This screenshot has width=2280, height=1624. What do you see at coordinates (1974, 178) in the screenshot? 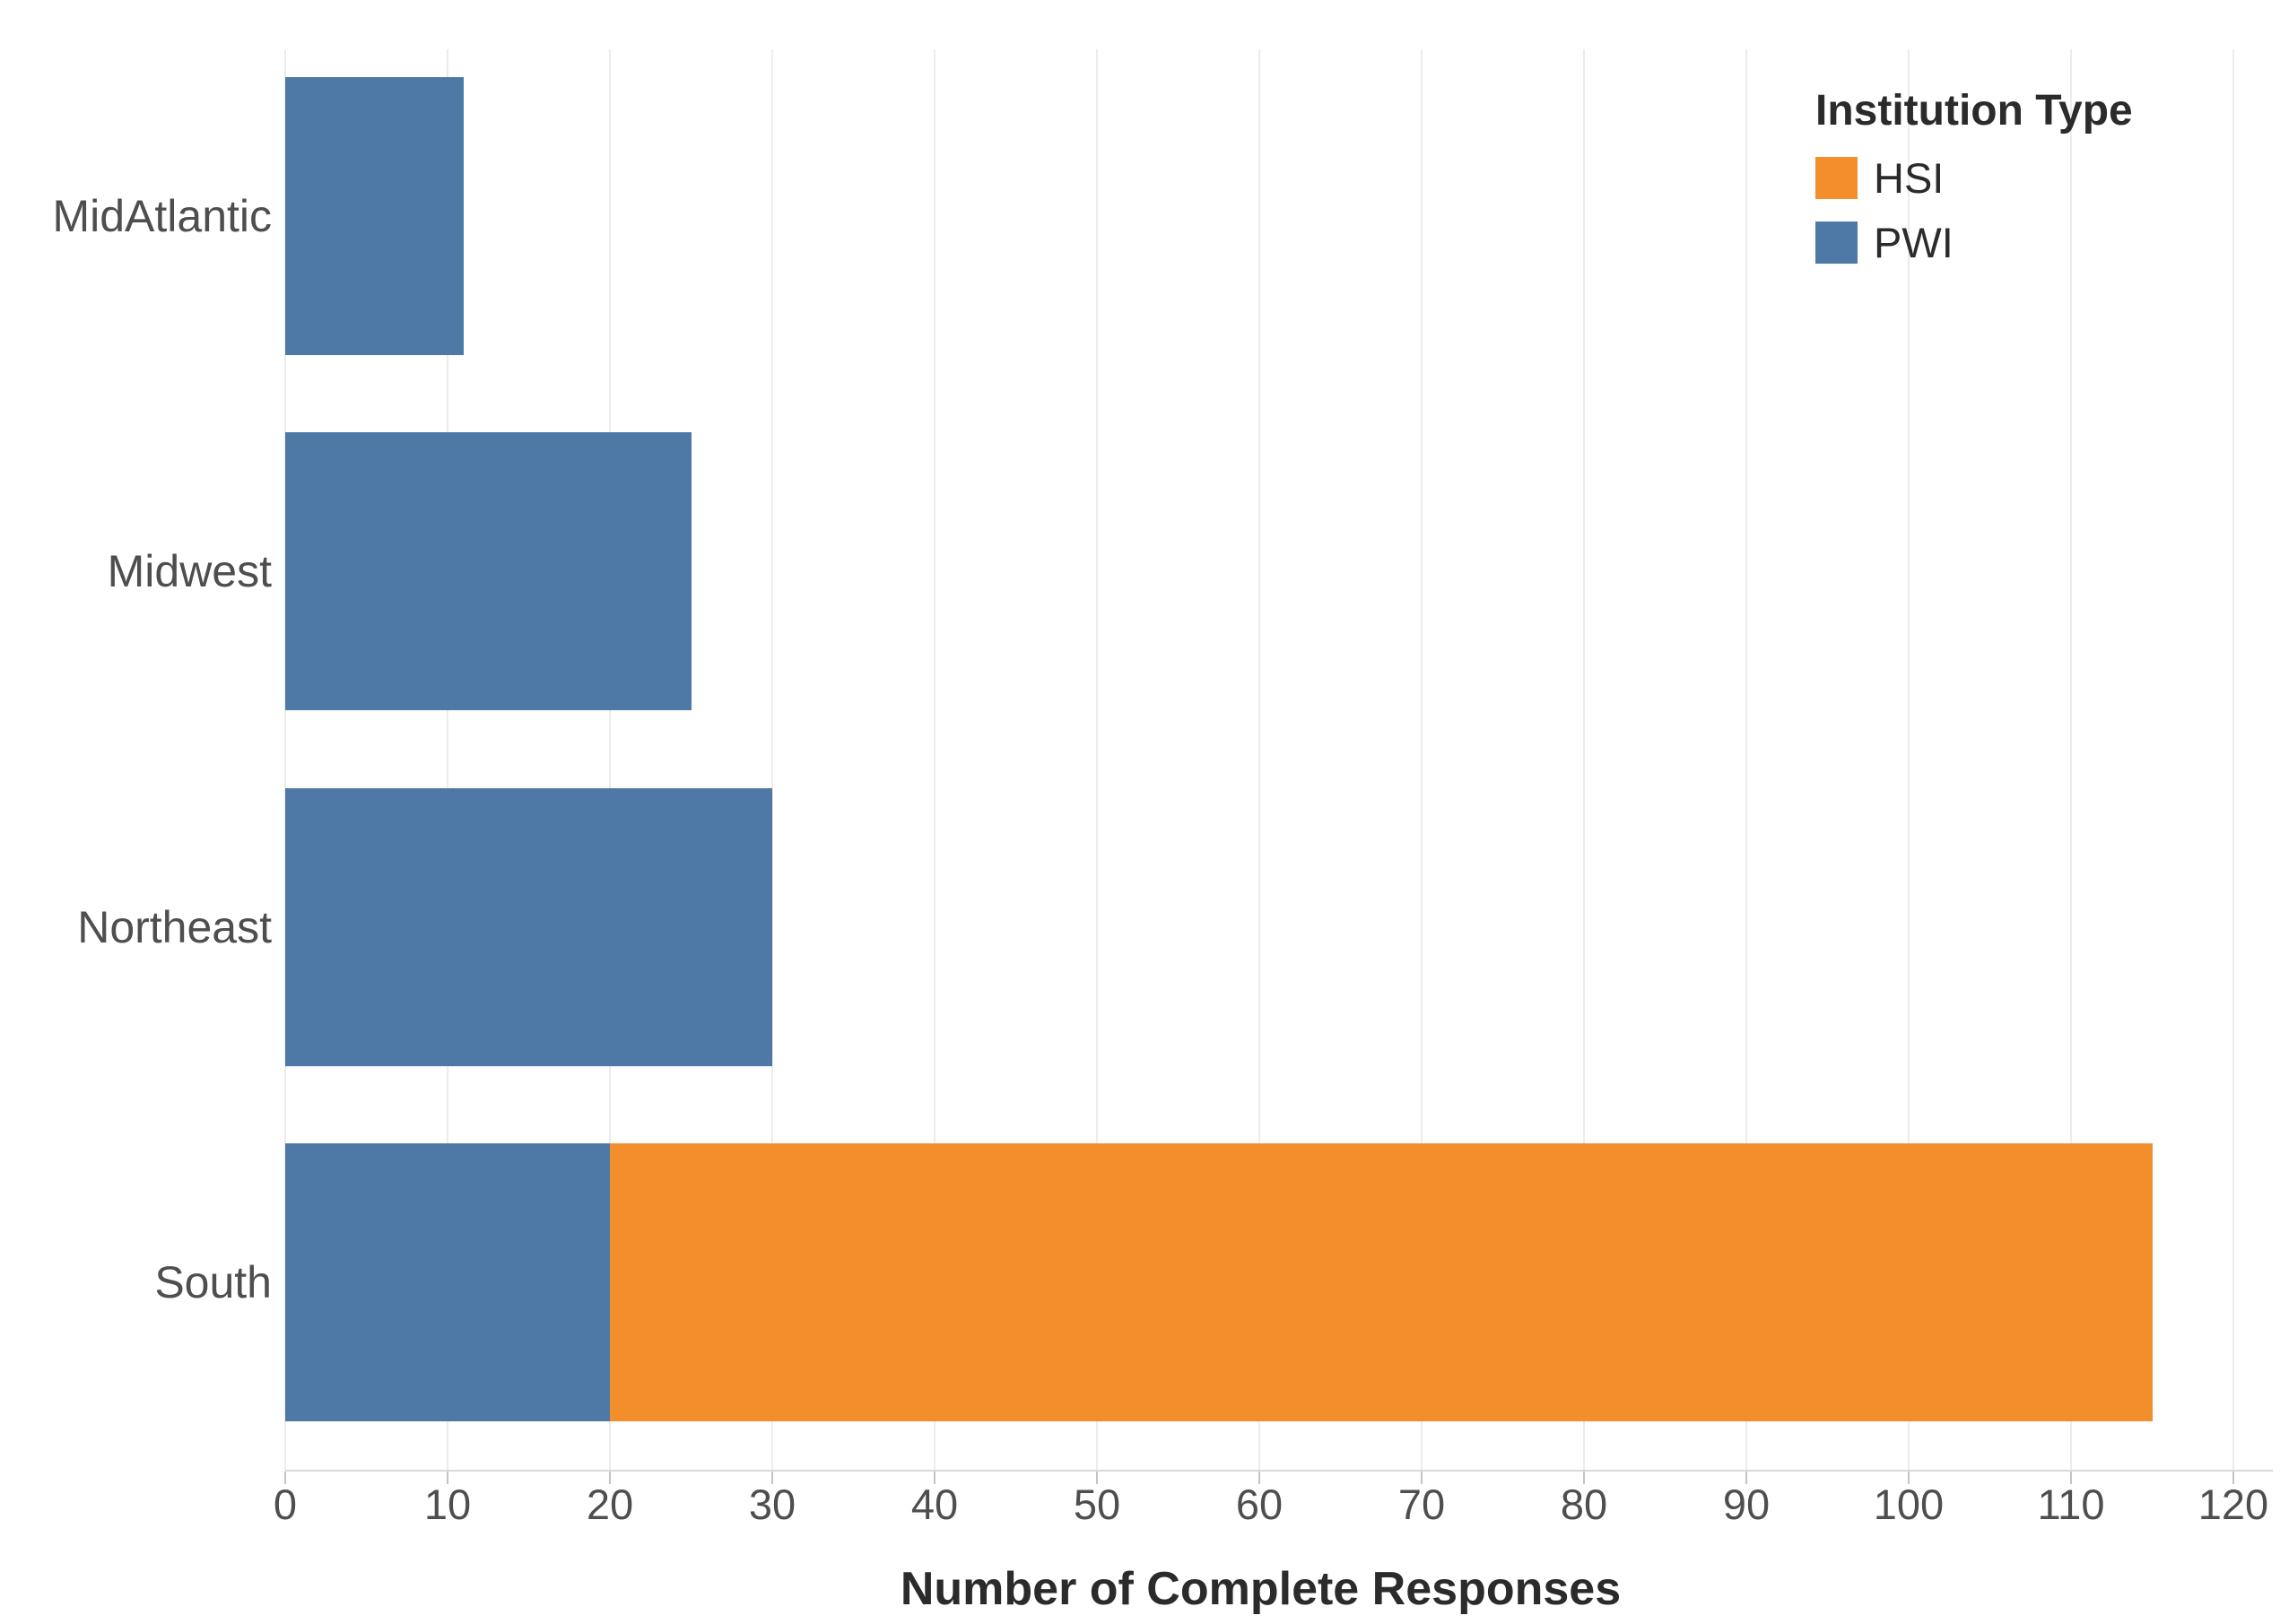
I see `legend-item-hsi: HSI` at bounding box center [1974, 178].